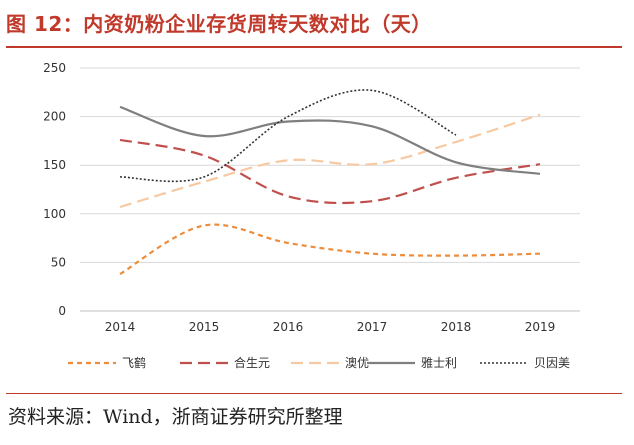 Image resolution: width=634 pixels, height=445 pixels. Describe the element at coordinates (120, 327) in the screenshot. I see `x-tick-label: 2014` at that location.